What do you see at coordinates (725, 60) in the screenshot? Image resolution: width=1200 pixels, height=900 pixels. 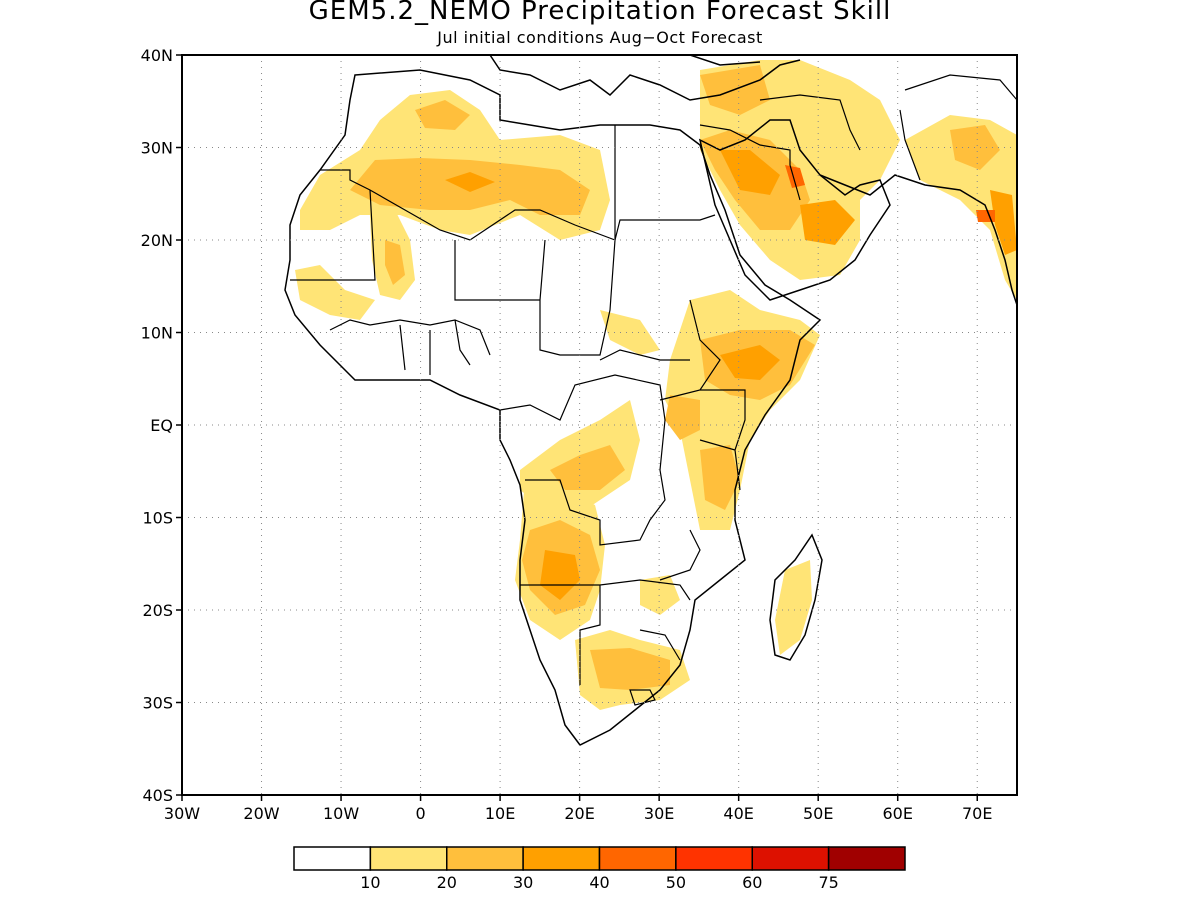 I see `black-sea-coastline` at bounding box center [725, 60].